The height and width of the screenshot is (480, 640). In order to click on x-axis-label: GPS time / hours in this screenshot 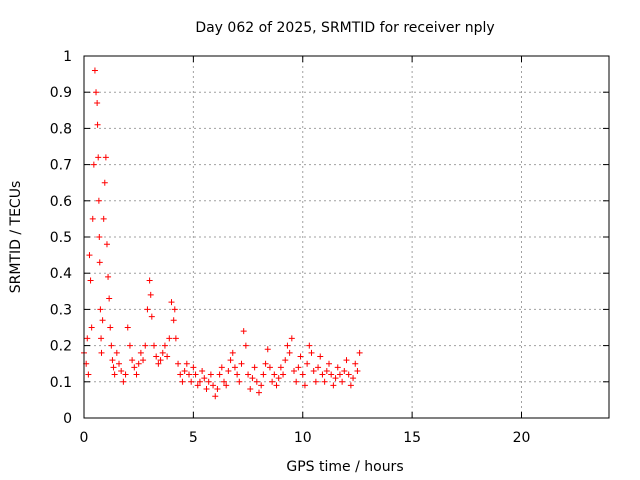, I will do `click(344, 467)`.